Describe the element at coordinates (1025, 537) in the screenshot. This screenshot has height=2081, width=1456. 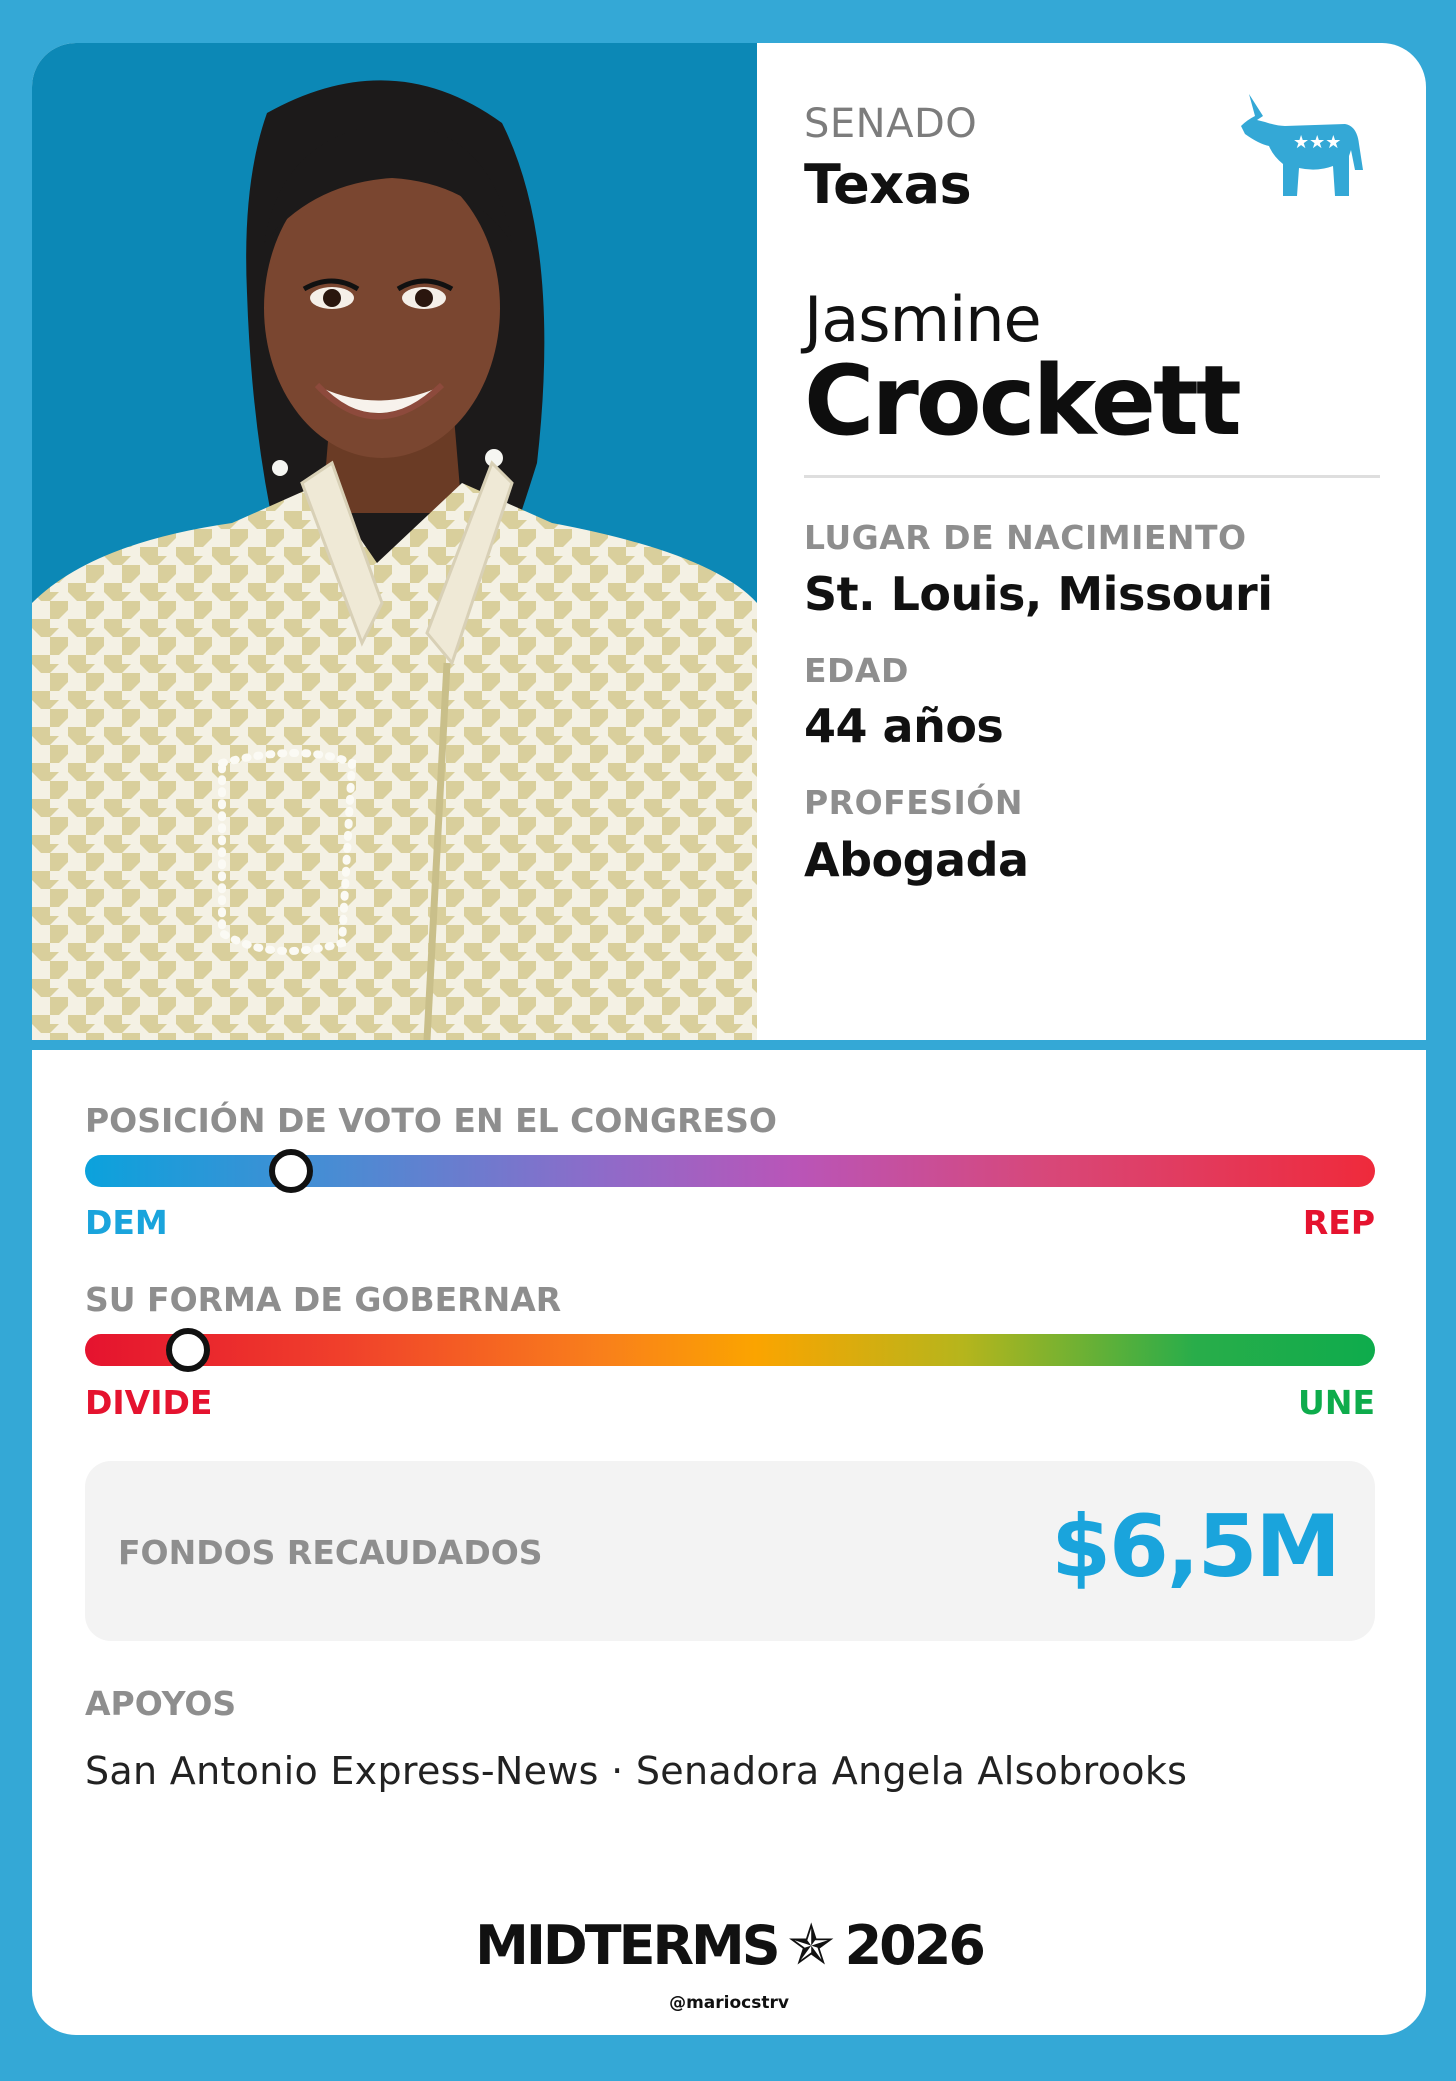
I see `birthplace-label: LUGAR DE NACIMIENTO` at that location.